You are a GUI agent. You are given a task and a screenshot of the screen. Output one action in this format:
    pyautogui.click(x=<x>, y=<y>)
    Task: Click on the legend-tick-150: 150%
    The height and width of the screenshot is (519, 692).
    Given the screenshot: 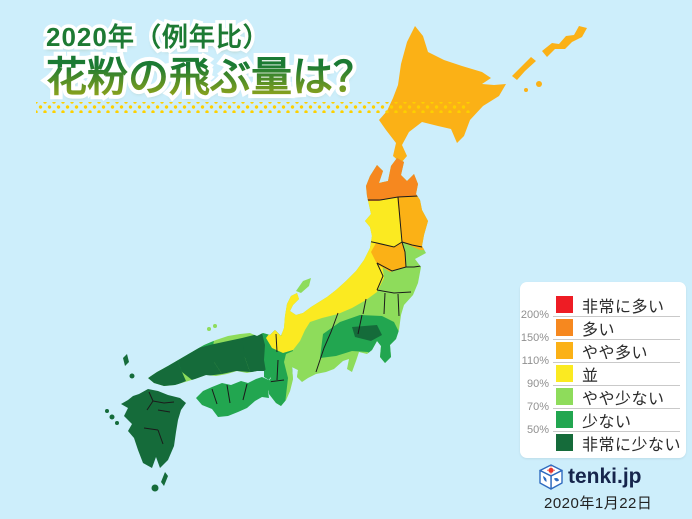 What is the action you would take?
    pyautogui.click(x=534, y=338)
    